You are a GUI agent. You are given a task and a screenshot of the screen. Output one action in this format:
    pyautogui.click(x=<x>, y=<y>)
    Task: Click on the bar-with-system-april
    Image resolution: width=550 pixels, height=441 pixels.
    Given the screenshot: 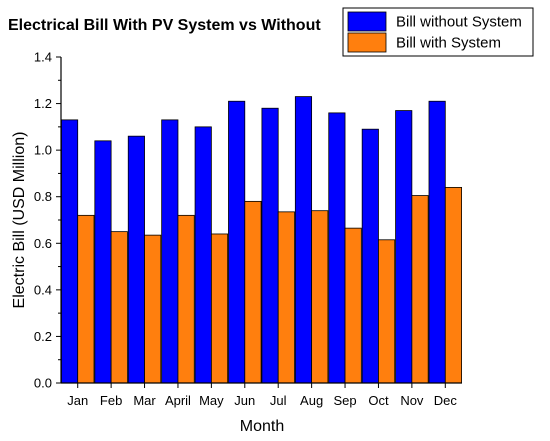 What is the action you would take?
    pyautogui.click(x=186, y=299)
    